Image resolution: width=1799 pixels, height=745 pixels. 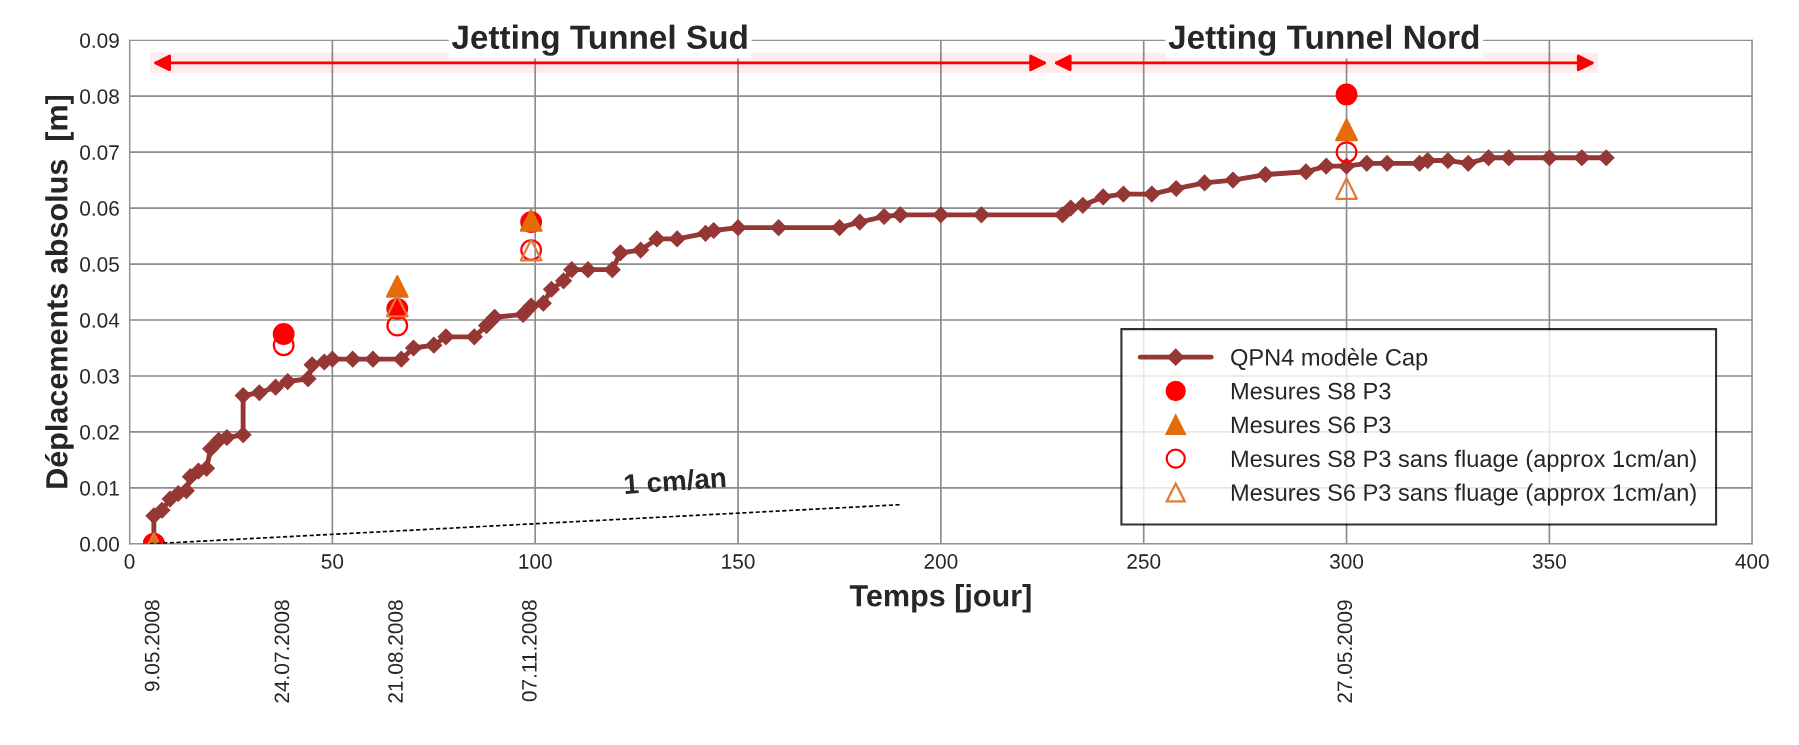 I want to click on legend-label: Mesures S8 P3, so click(x=1311, y=391).